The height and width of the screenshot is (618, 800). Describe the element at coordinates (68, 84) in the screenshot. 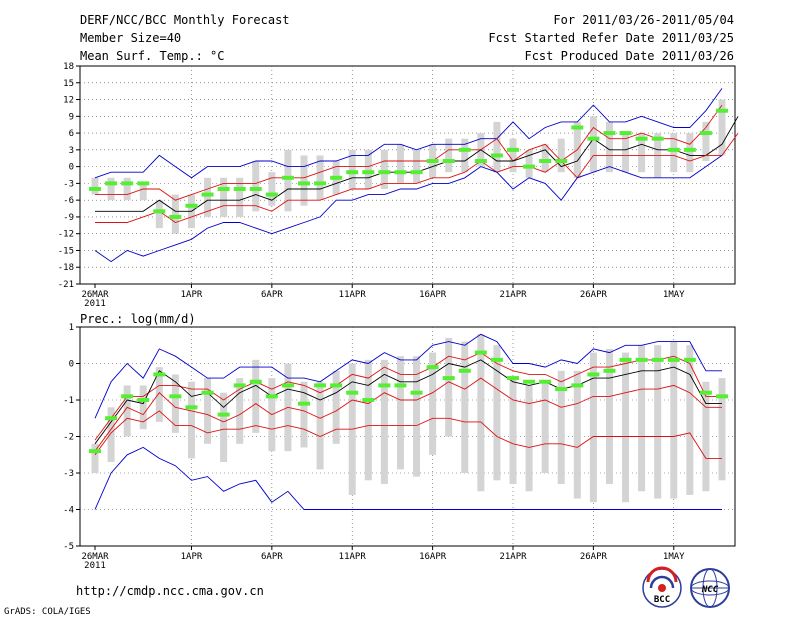

I see `y-tick-label: 15` at that location.